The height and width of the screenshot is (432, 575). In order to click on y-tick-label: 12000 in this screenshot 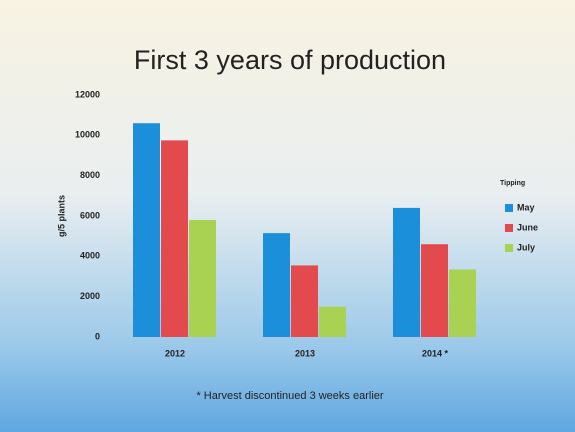, I will do `click(87, 94)`.